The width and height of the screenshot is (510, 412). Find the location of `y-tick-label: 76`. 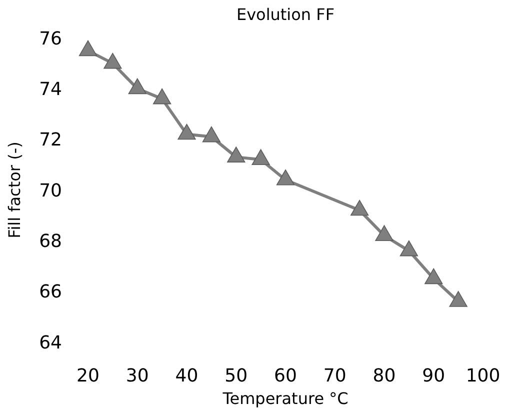

y-tick-label: 76 is located at coordinates (50, 39).